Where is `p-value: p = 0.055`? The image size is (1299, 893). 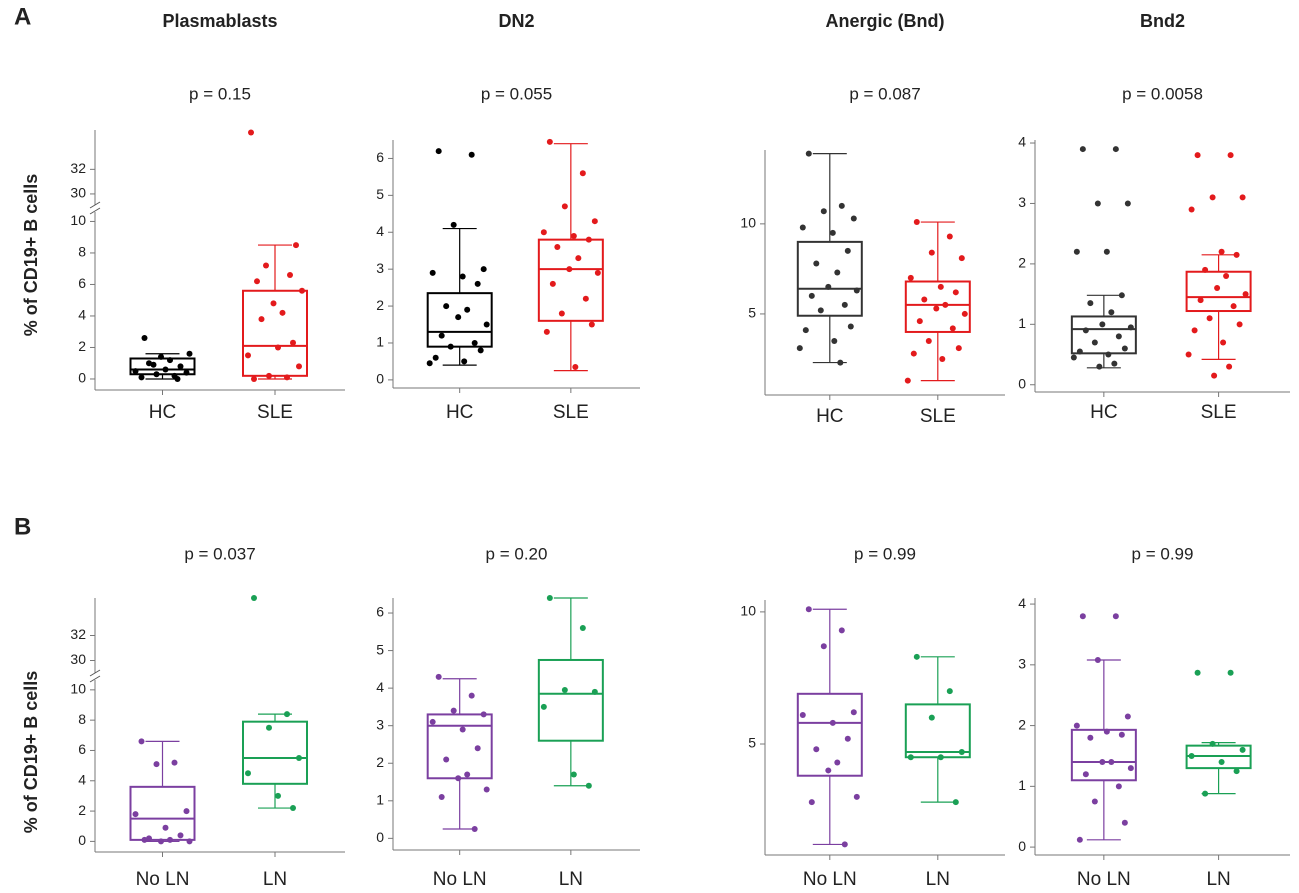 p-value: p = 0.055 is located at coordinates (516, 93).